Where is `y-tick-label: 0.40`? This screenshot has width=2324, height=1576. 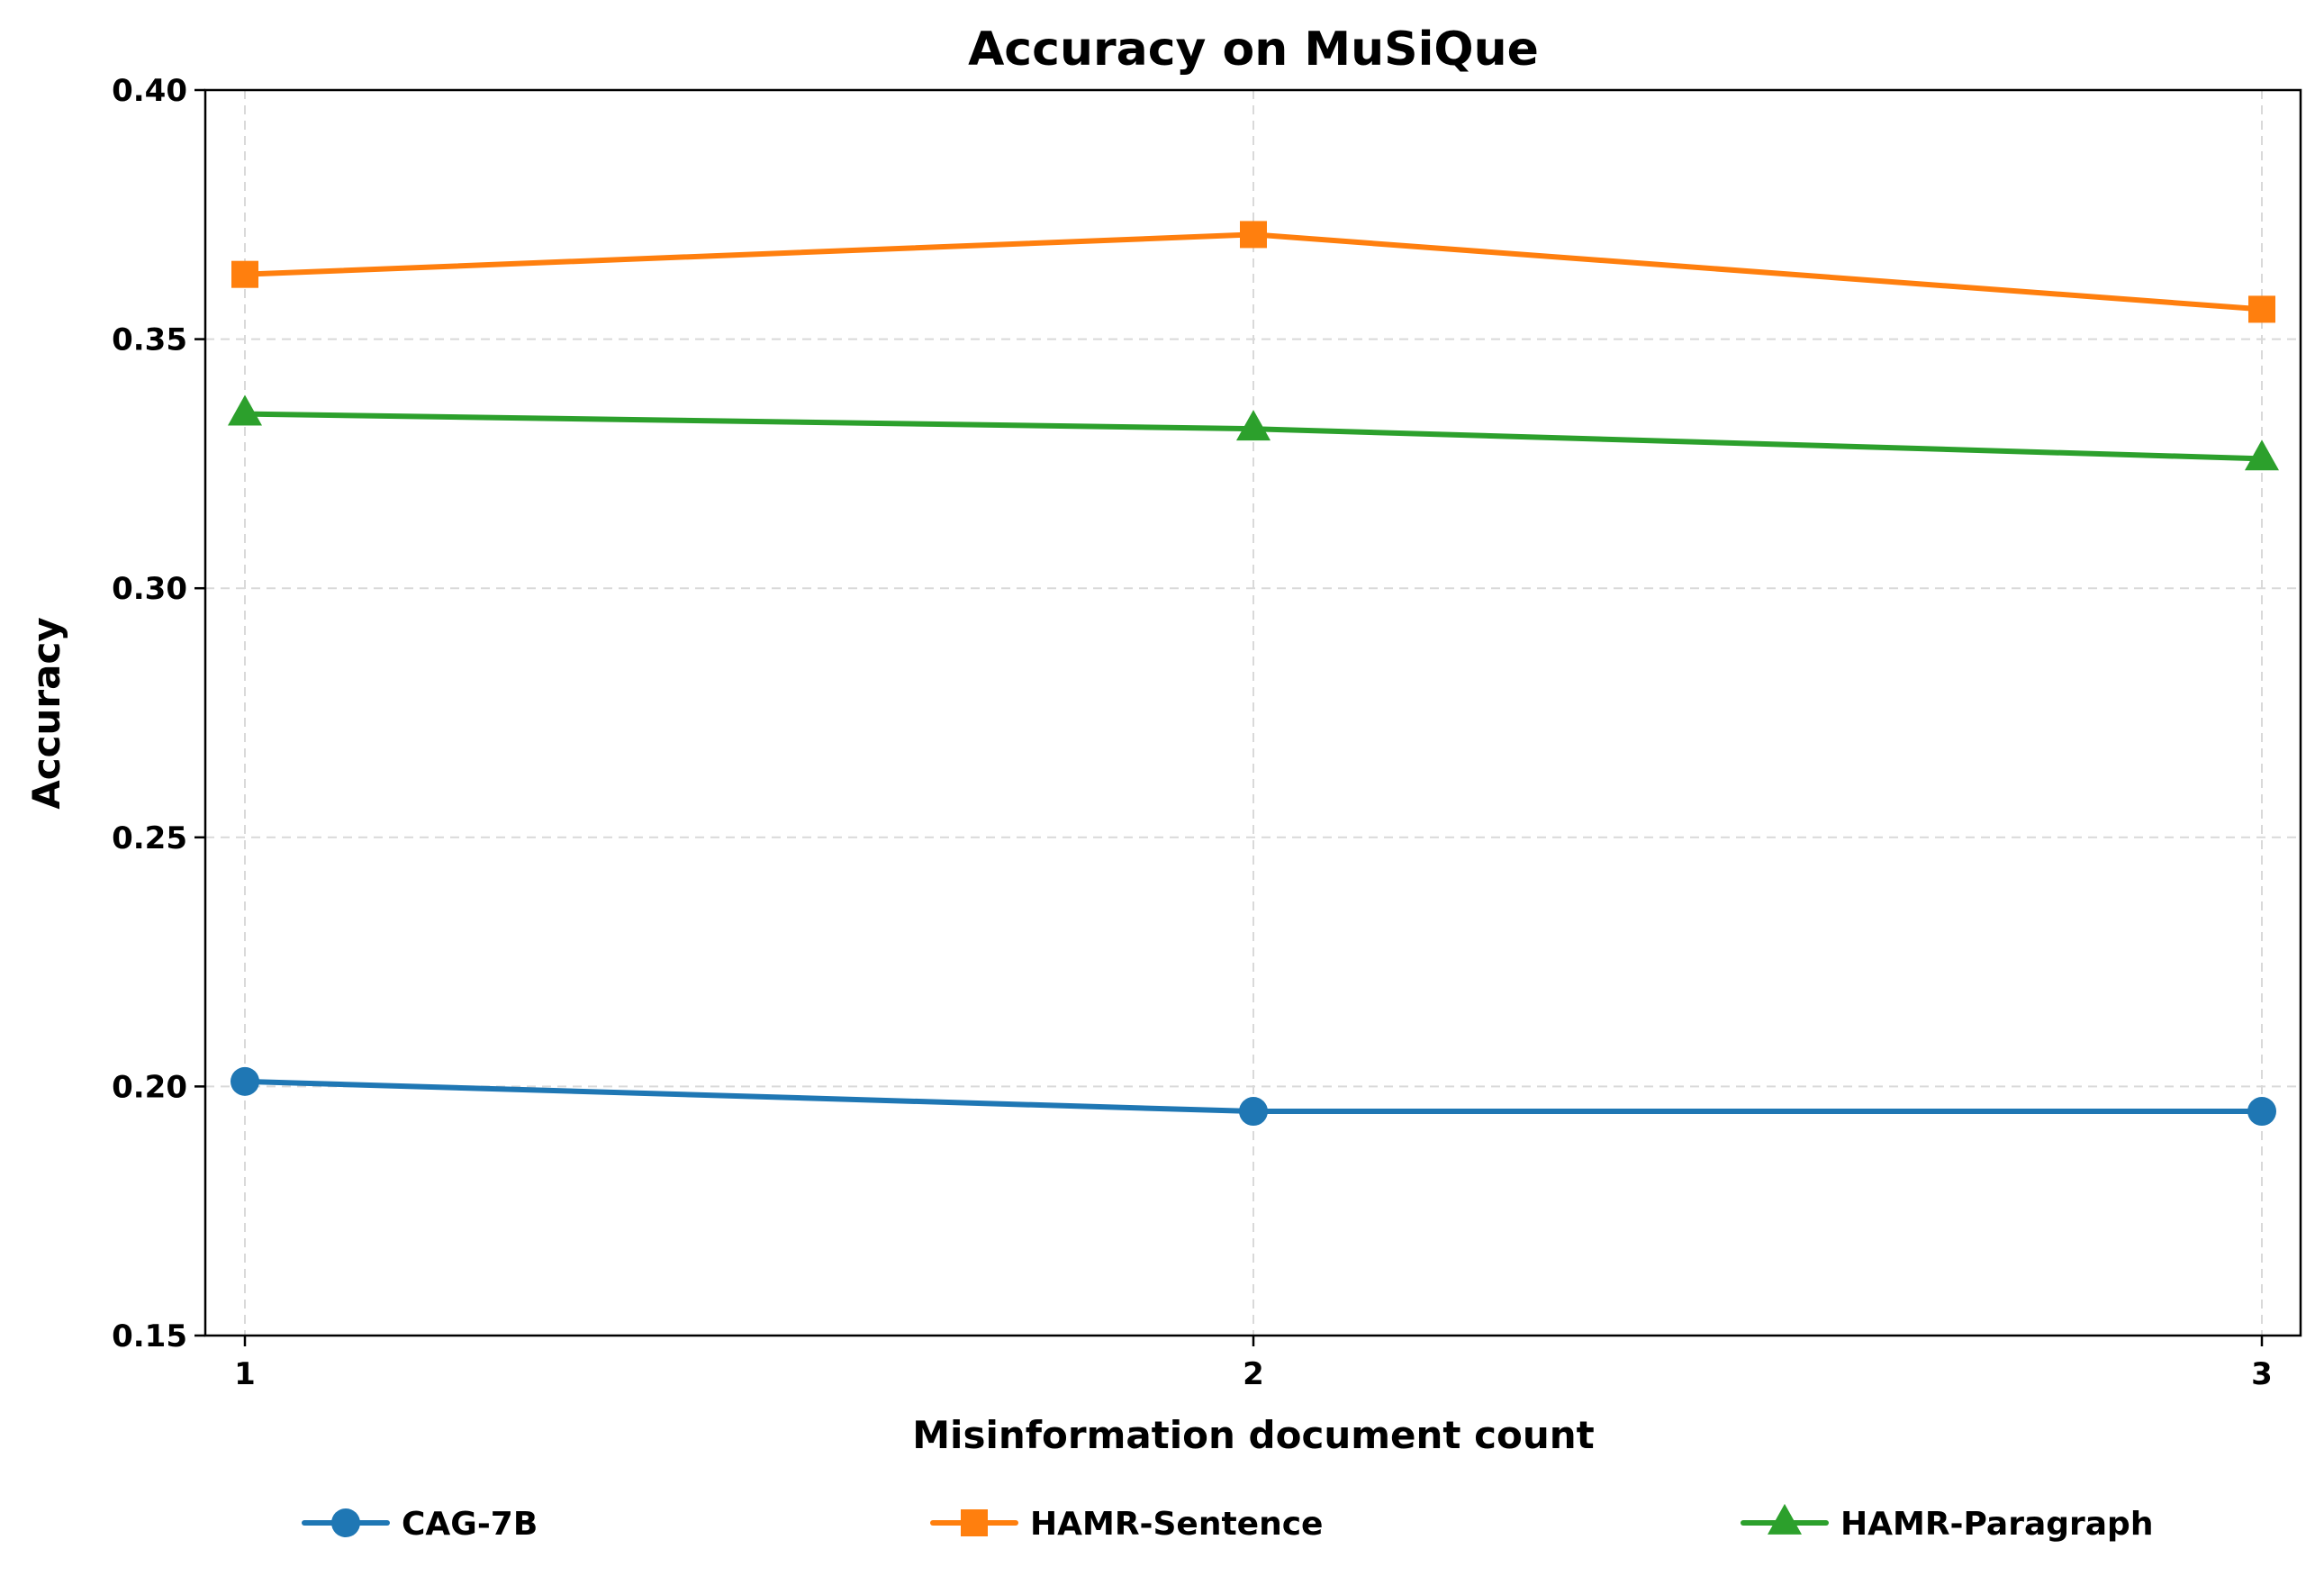 y-tick-label: 0.40 is located at coordinates (149, 91).